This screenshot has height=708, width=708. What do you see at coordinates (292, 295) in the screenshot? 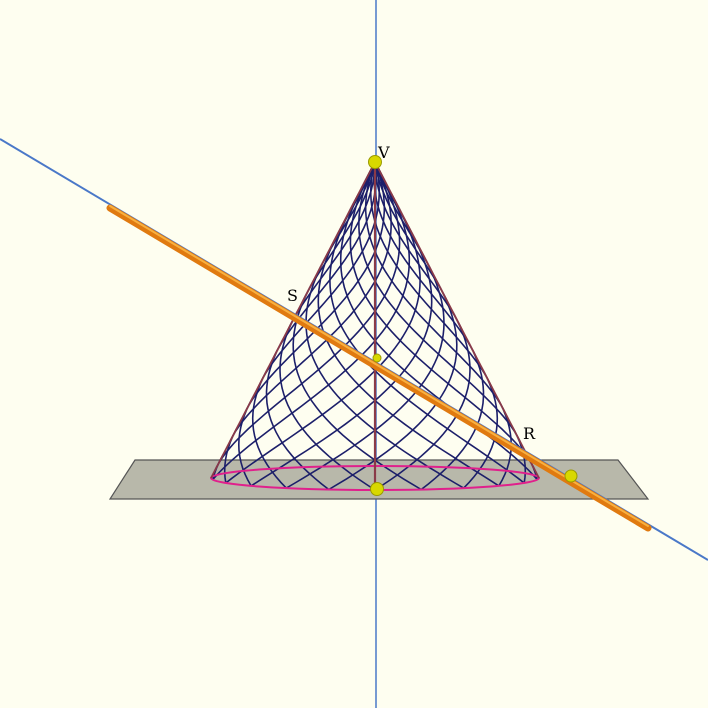
I see `point-s-label: S` at bounding box center [292, 295].